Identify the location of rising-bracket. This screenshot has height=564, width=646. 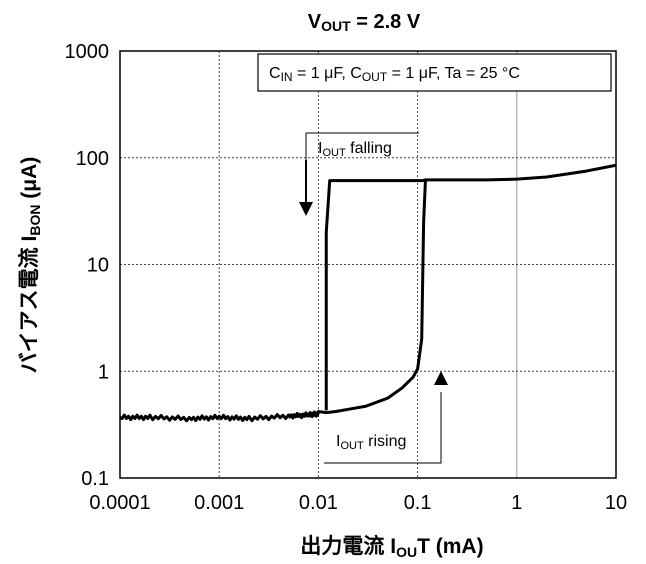
(383, 428).